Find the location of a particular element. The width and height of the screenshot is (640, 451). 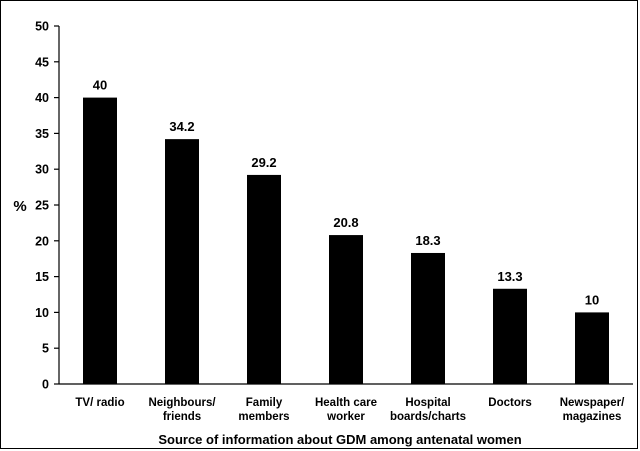

y-tick-label: 40 is located at coordinates (42, 98).